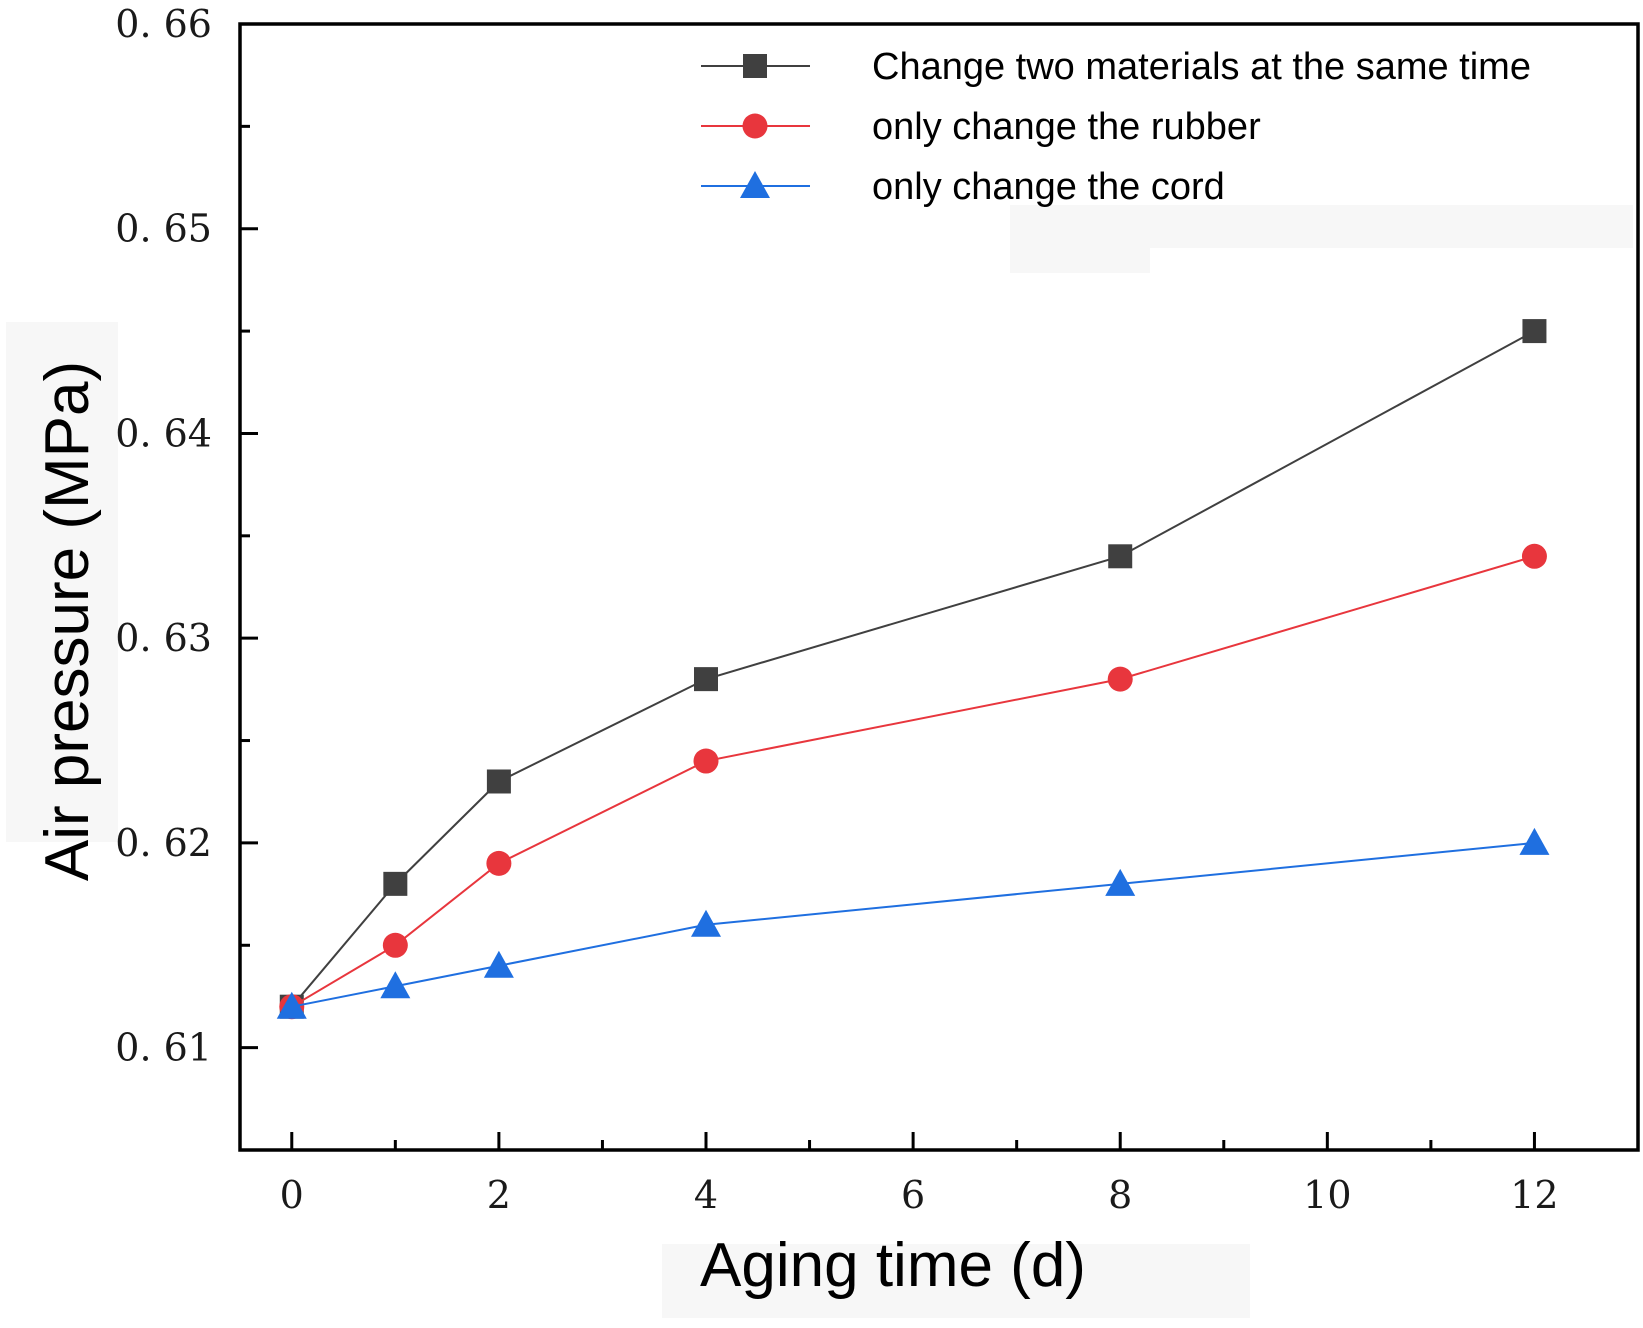  I want to click on x-axis-title: Aging time (d), so click(893, 1265).